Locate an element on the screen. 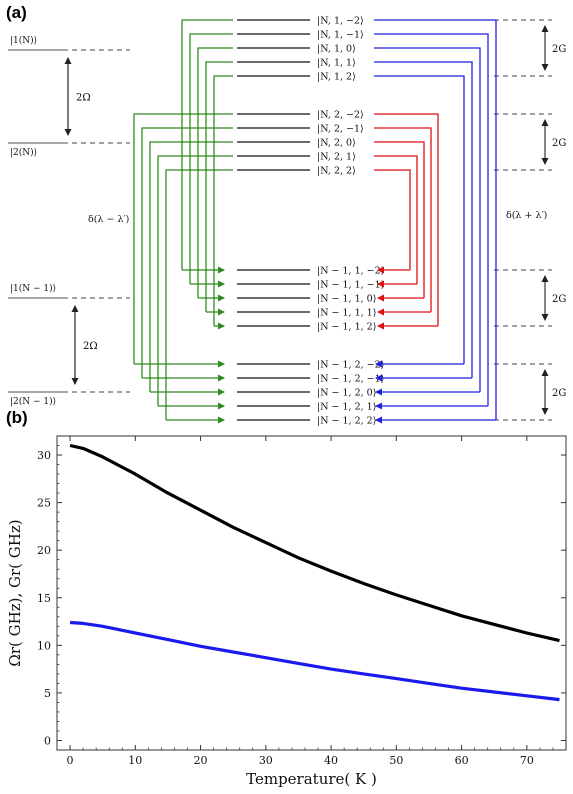 The height and width of the screenshot is (794, 573). level-label: |N, 2, 1⟩ is located at coordinates (336, 157).